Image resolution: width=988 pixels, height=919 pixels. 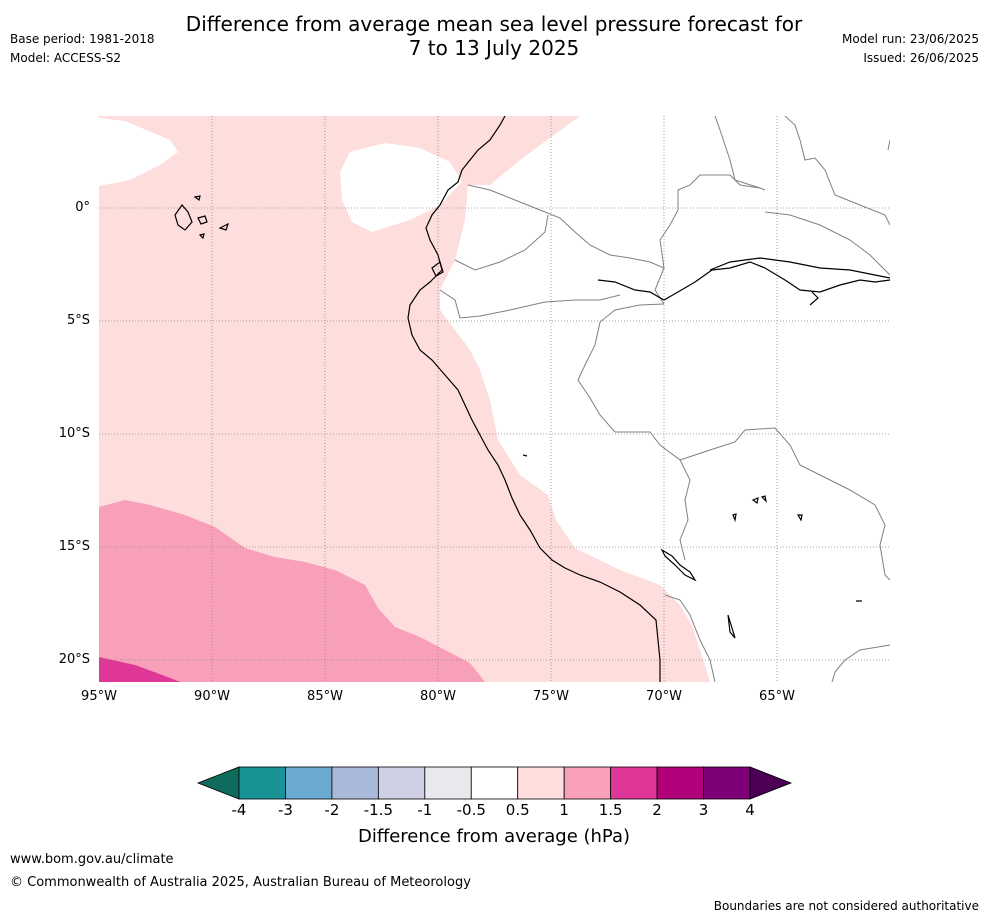 I want to click on anomaly-field-near-zero-central, so click(x=401, y=187).